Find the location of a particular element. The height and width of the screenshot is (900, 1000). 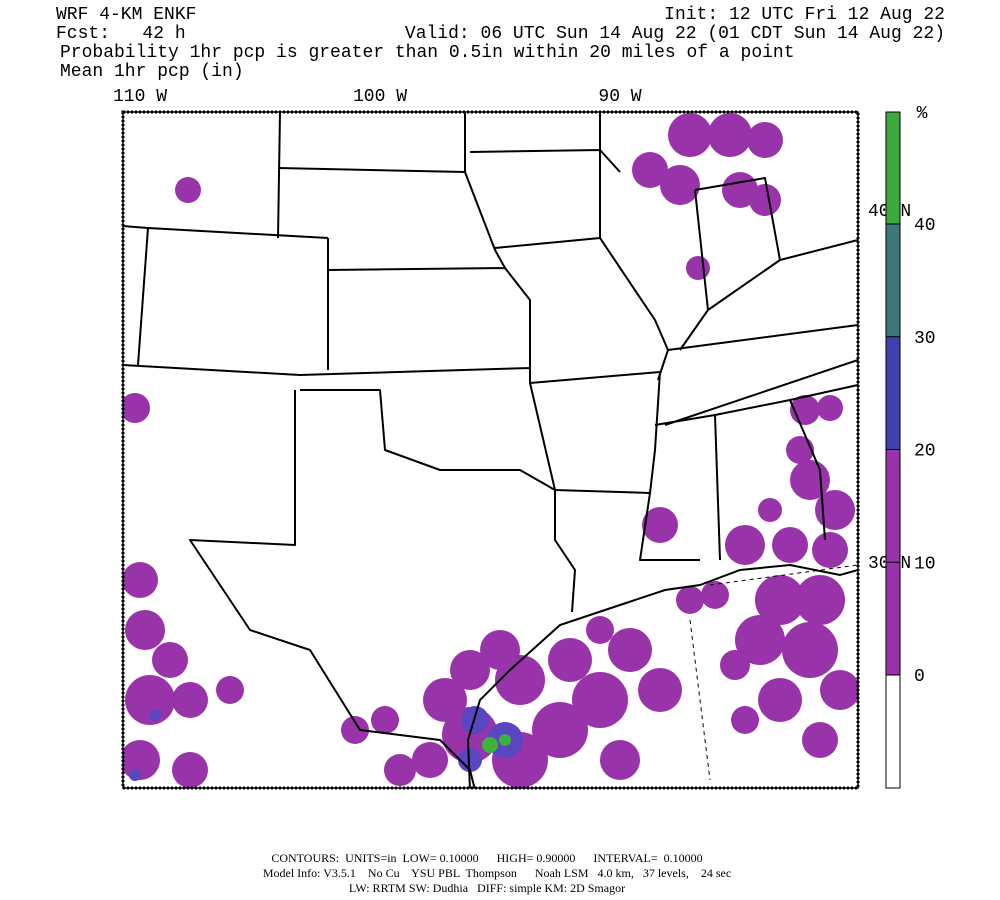

colorbar-tick-label: 0 is located at coordinates (919, 677).